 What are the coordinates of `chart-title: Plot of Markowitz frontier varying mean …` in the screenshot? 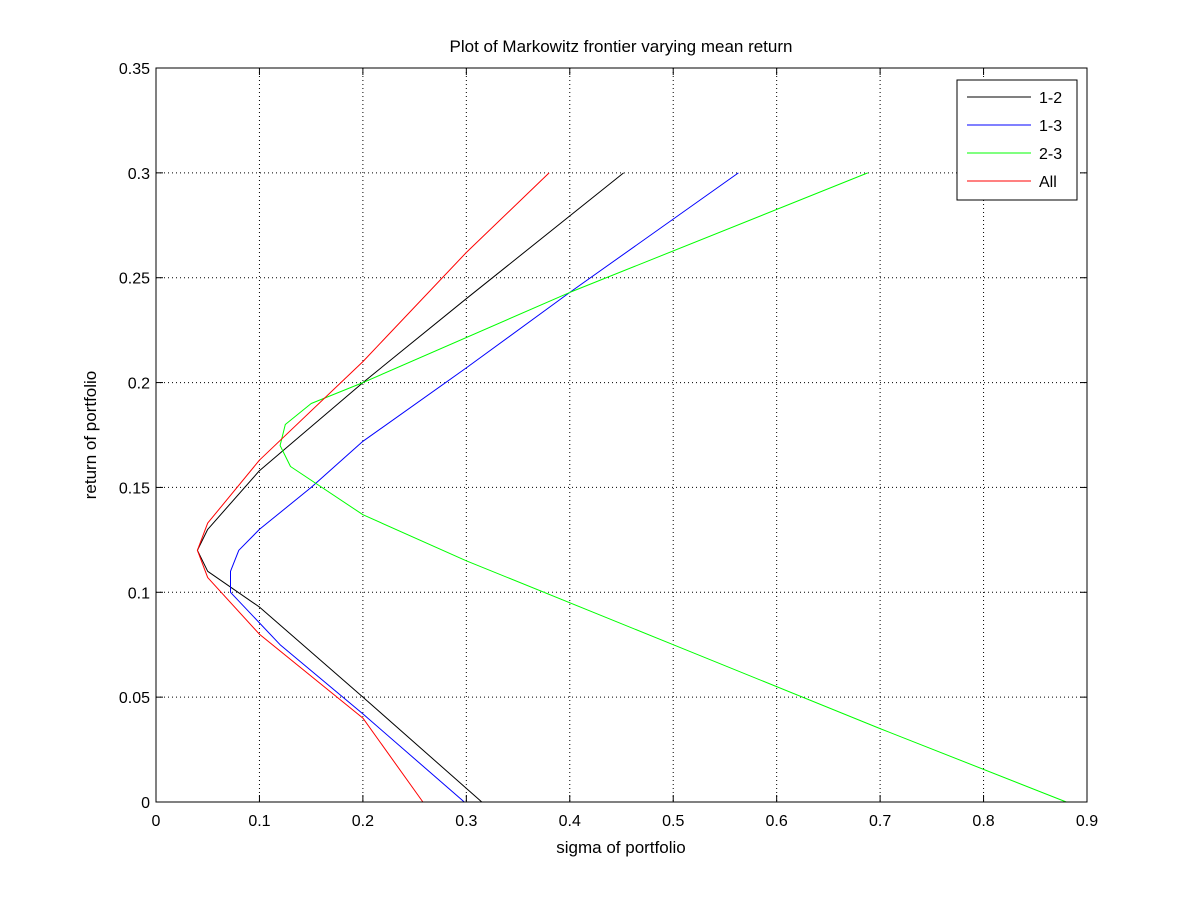 It's located at (621, 46).